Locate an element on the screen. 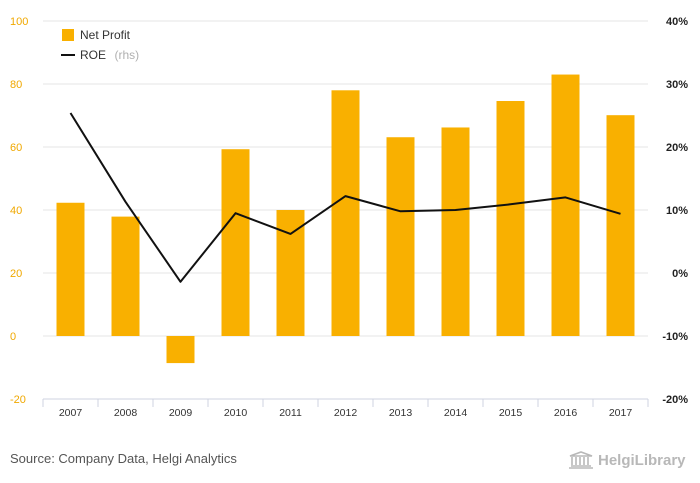 The image size is (700, 483). right-axis: -20% -10% 0% 10% 20% 30% 40% is located at coordinates (675, 211).